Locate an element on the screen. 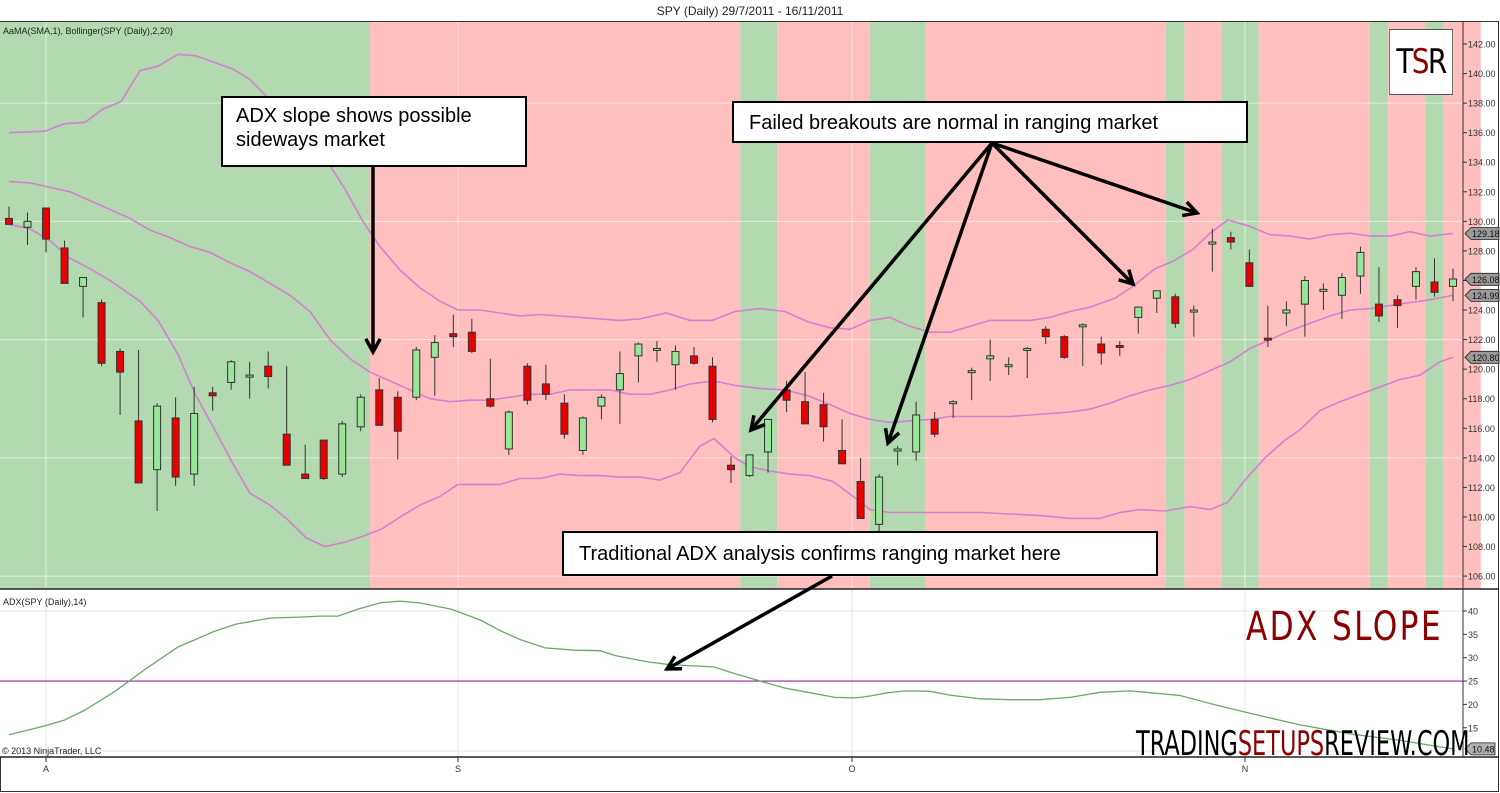  site-watermark: TRADINGSETUPSREVIEW.COM is located at coordinates (1303, 744).